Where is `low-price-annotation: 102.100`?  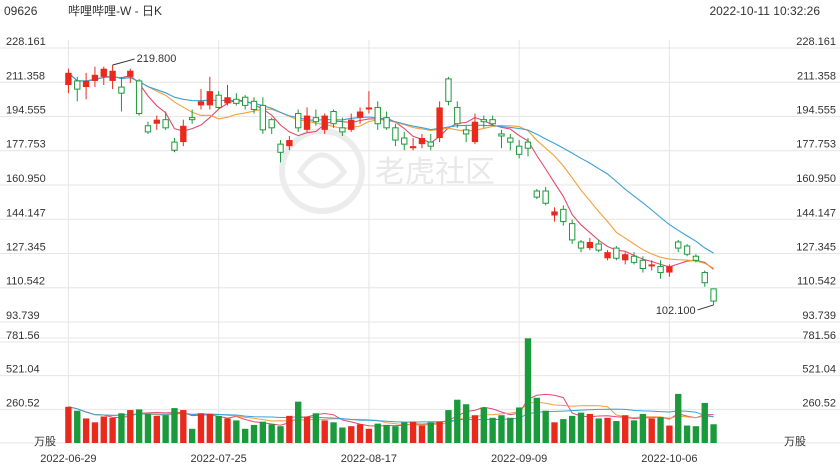
low-price-annotation: 102.100 is located at coordinates (676, 311).